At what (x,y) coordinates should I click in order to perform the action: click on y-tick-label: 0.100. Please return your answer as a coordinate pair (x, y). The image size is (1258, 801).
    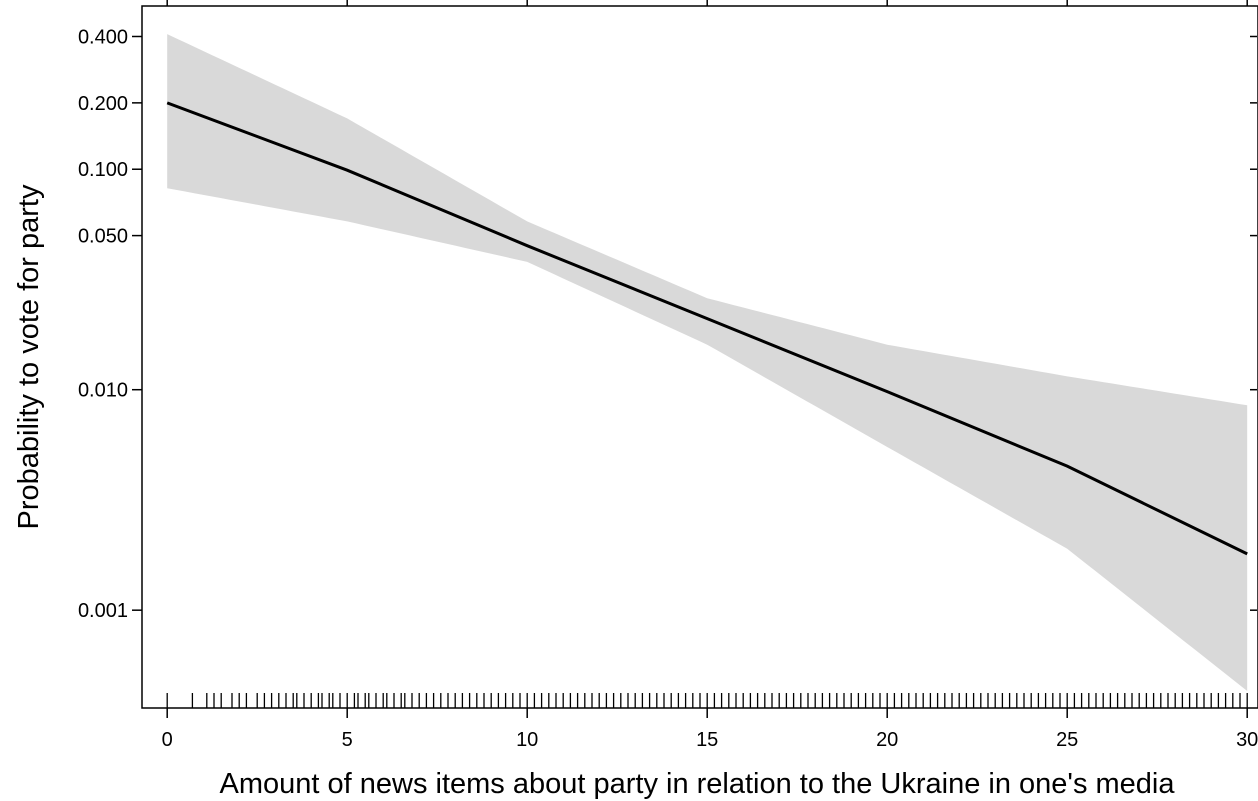
    Looking at the image, I should click on (103, 170).